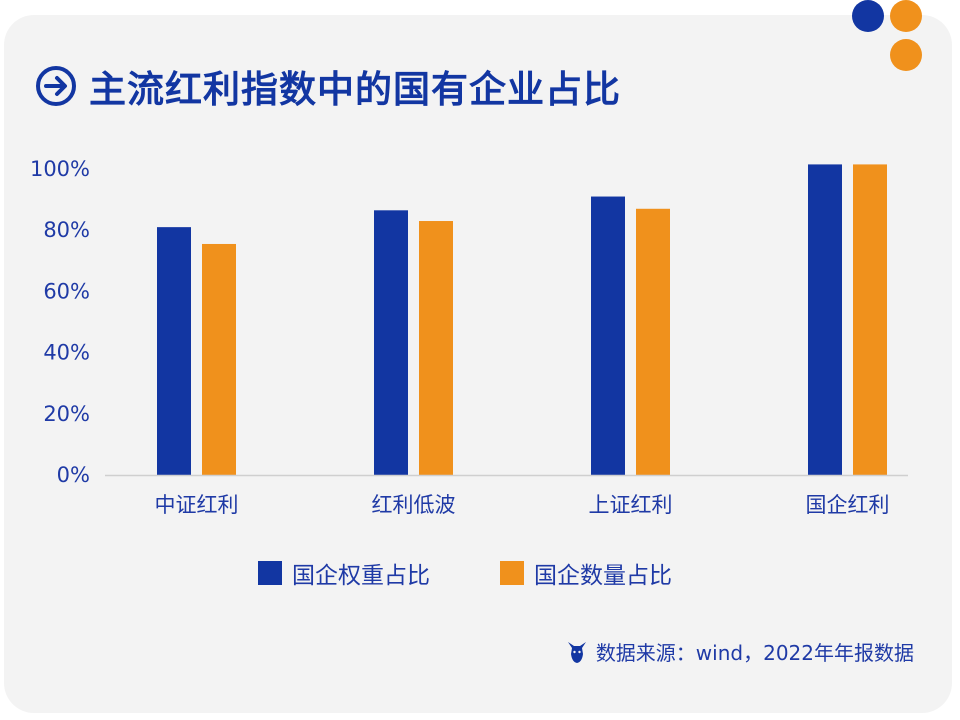 This screenshot has width=960, height=720. Describe the element at coordinates (270, 573) in the screenshot. I see `legend-swatch-weight` at that location.